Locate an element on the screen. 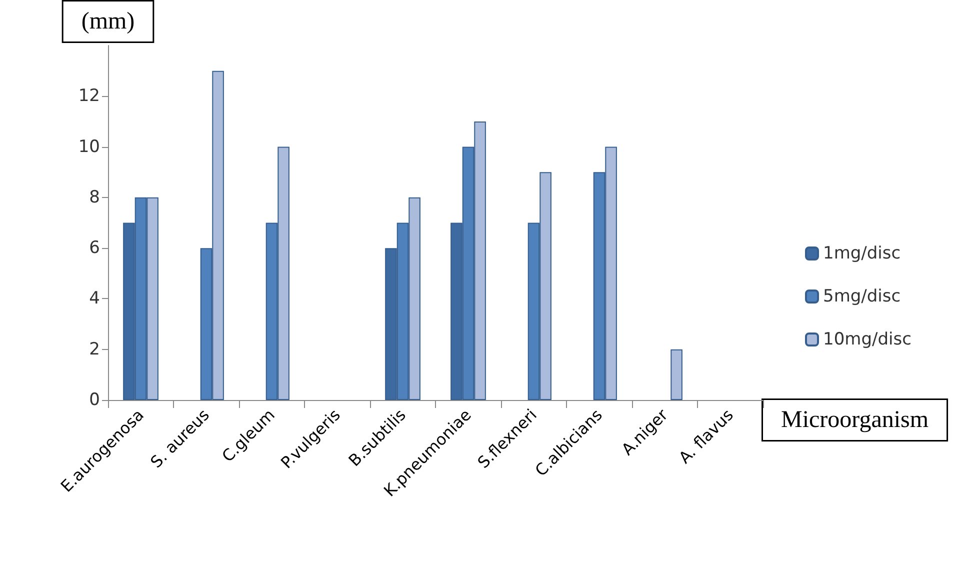  legend-label: 10mg/disc is located at coordinates (867, 340).